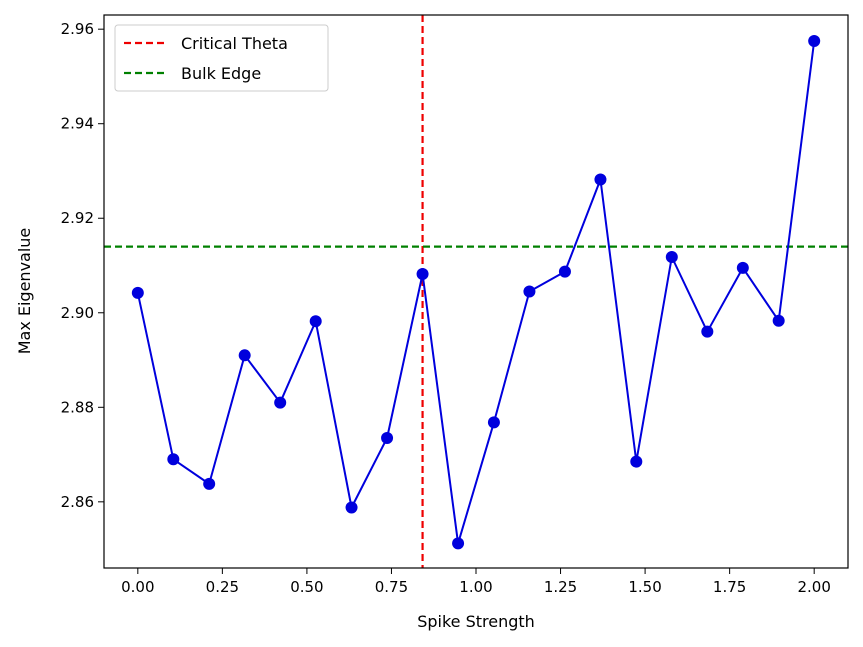 Image resolution: width=863 pixels, height=647 pixels. I want to click on x-tick-label: 1.25, so click(560, 587).